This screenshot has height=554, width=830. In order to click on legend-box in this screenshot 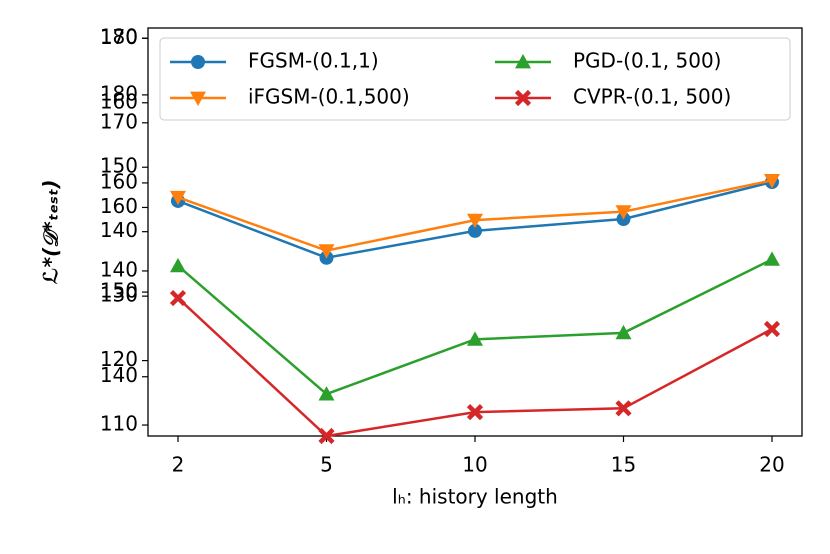, I will do `click(475, 79)`.